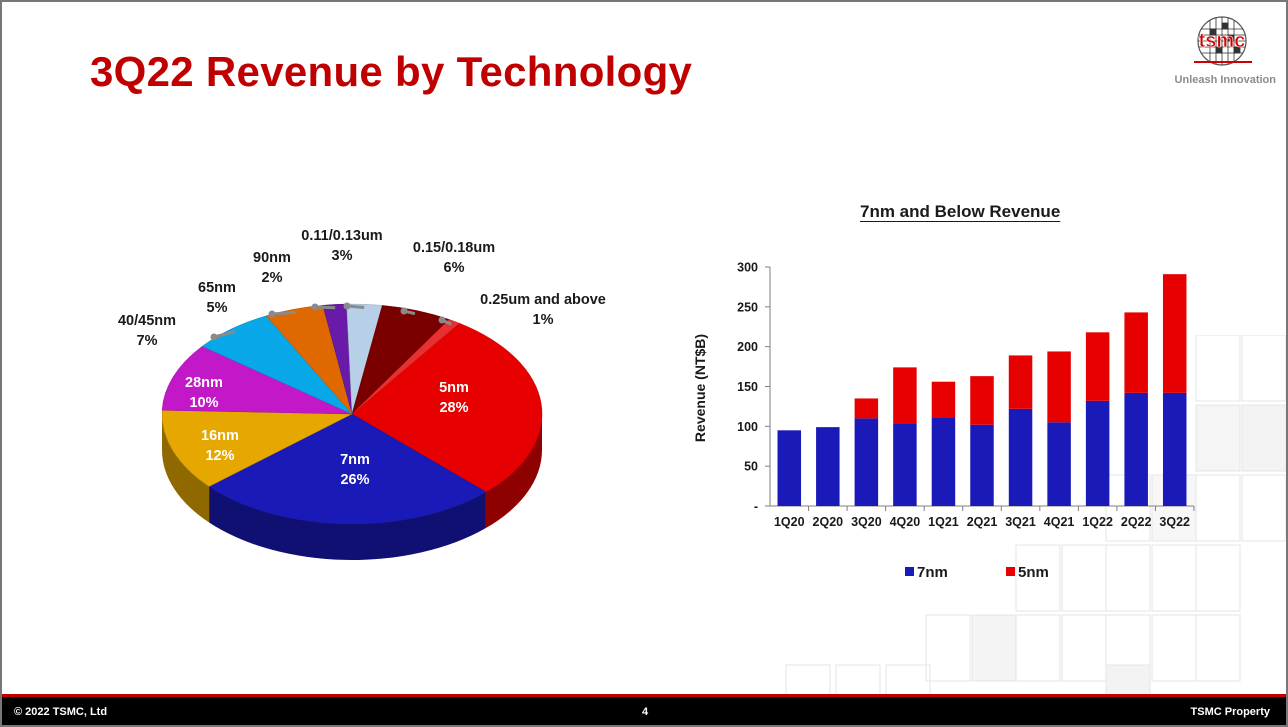 This screenshot has width=1288, height=727. What do you see at coordinates (1059, 522) in the screenshot?
I see `x-tick-label-4q21: 4Q21` at bounding box center [1059, 522].